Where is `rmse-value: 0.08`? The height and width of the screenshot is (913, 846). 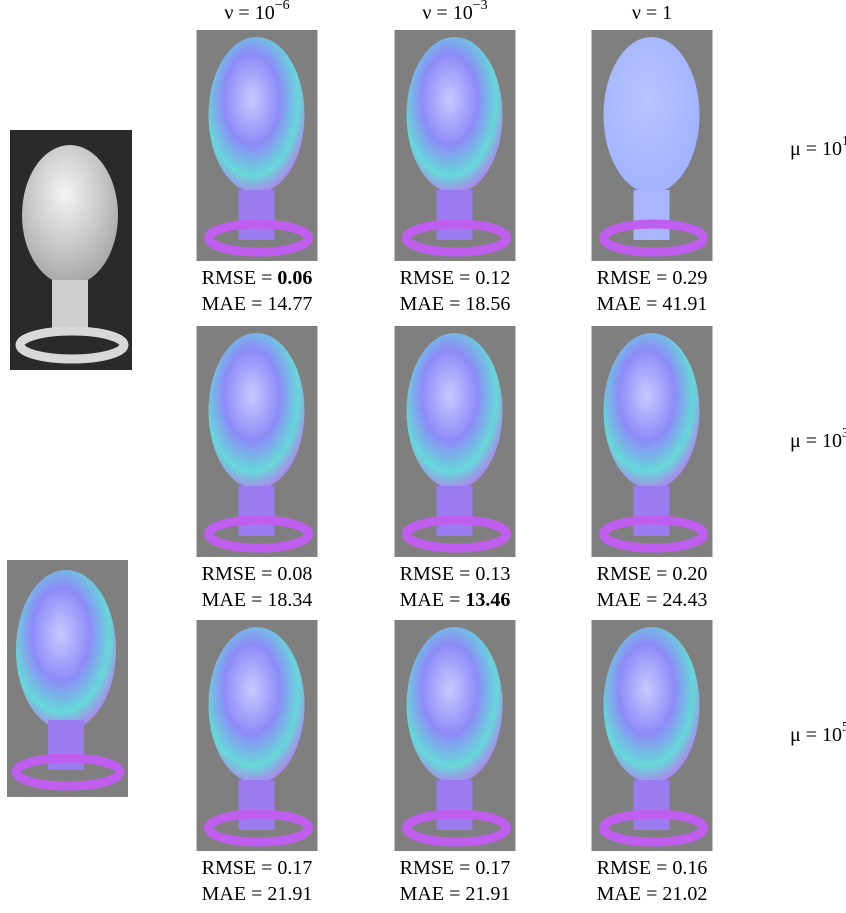 rmse-value: 0.08 is located at coordinates (294, 574).